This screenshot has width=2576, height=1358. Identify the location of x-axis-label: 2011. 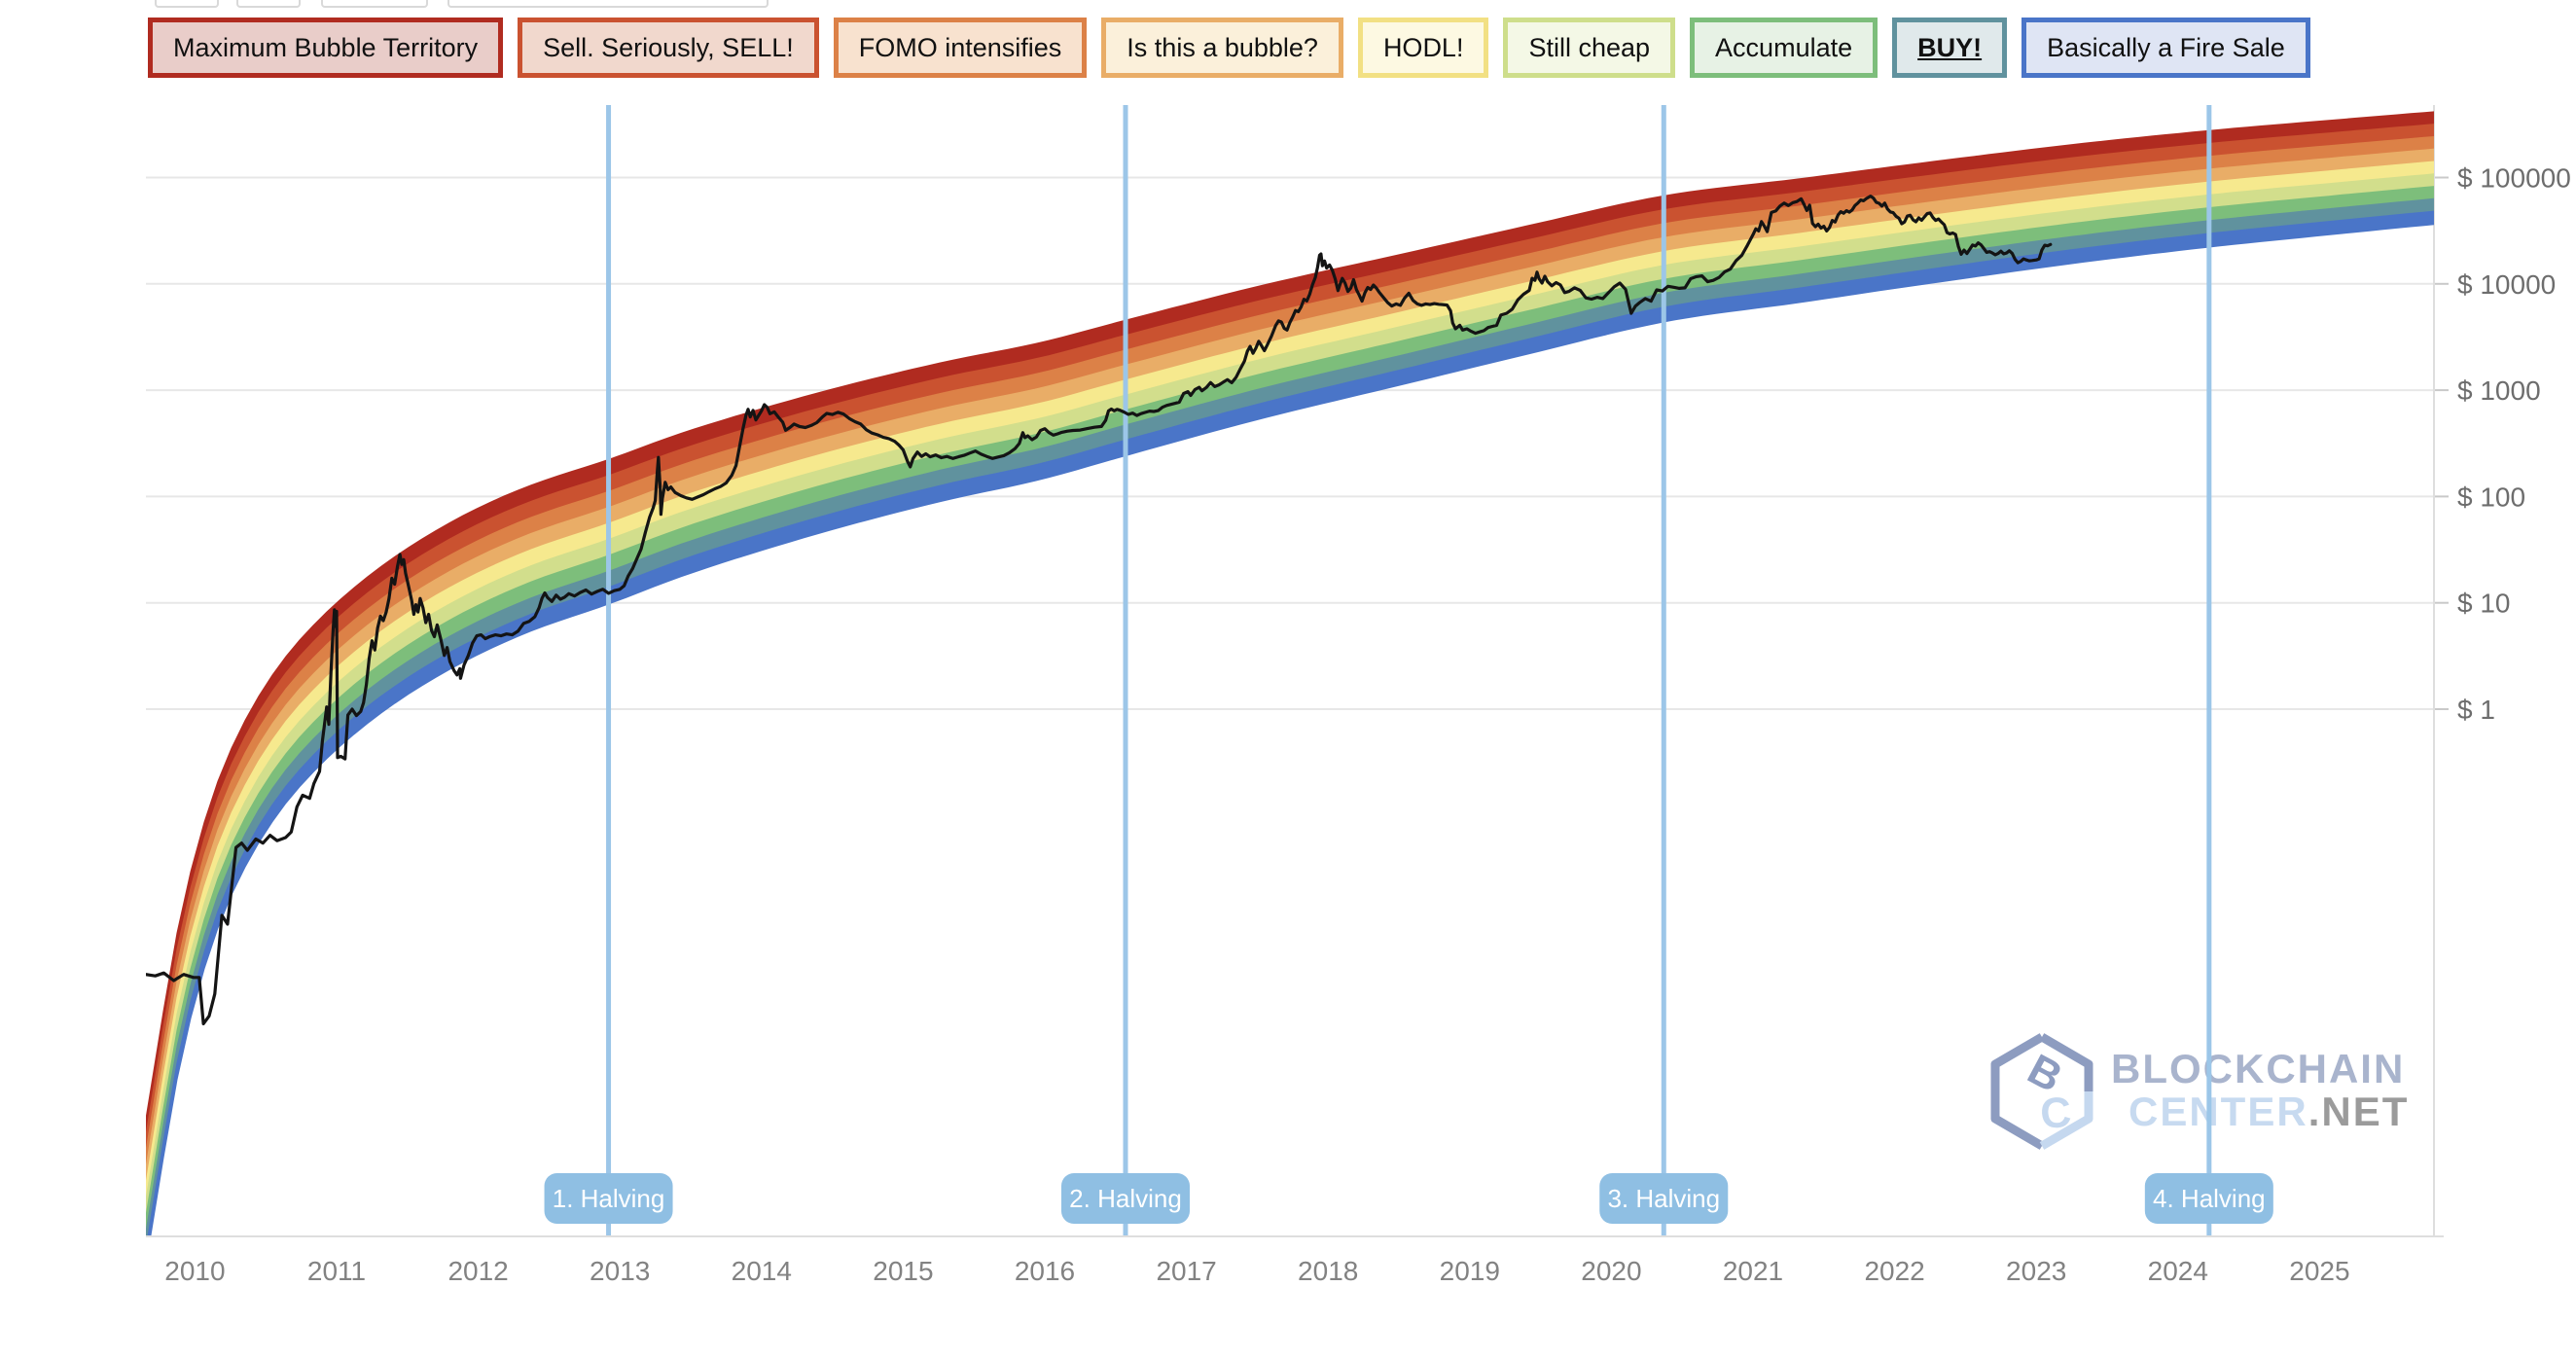
(336, 1271).